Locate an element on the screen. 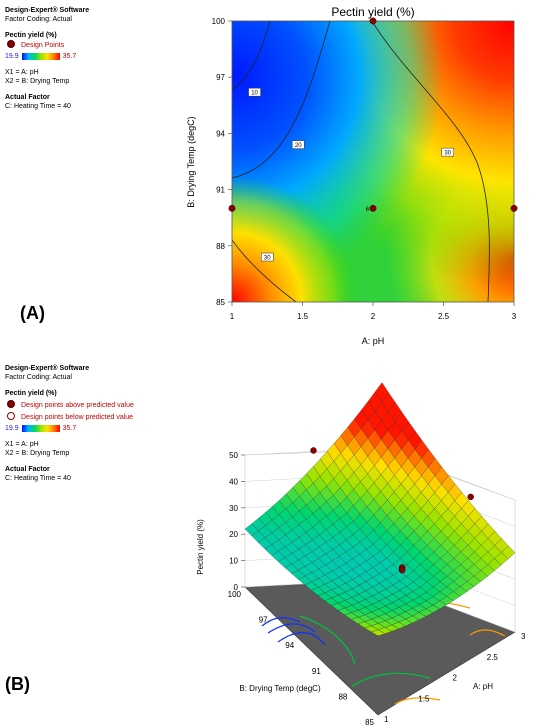 Image resolution: width=554 pixels, height=728 pixels. surface-zlabel: Pectin yield (%) is located at coordinates (200, 547).